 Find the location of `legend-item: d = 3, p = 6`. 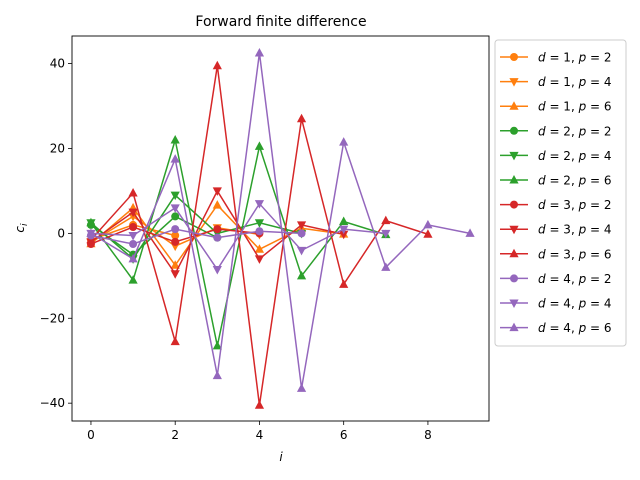

legend-item: d = 3, p = 6 is located at coordinates (556, 254).